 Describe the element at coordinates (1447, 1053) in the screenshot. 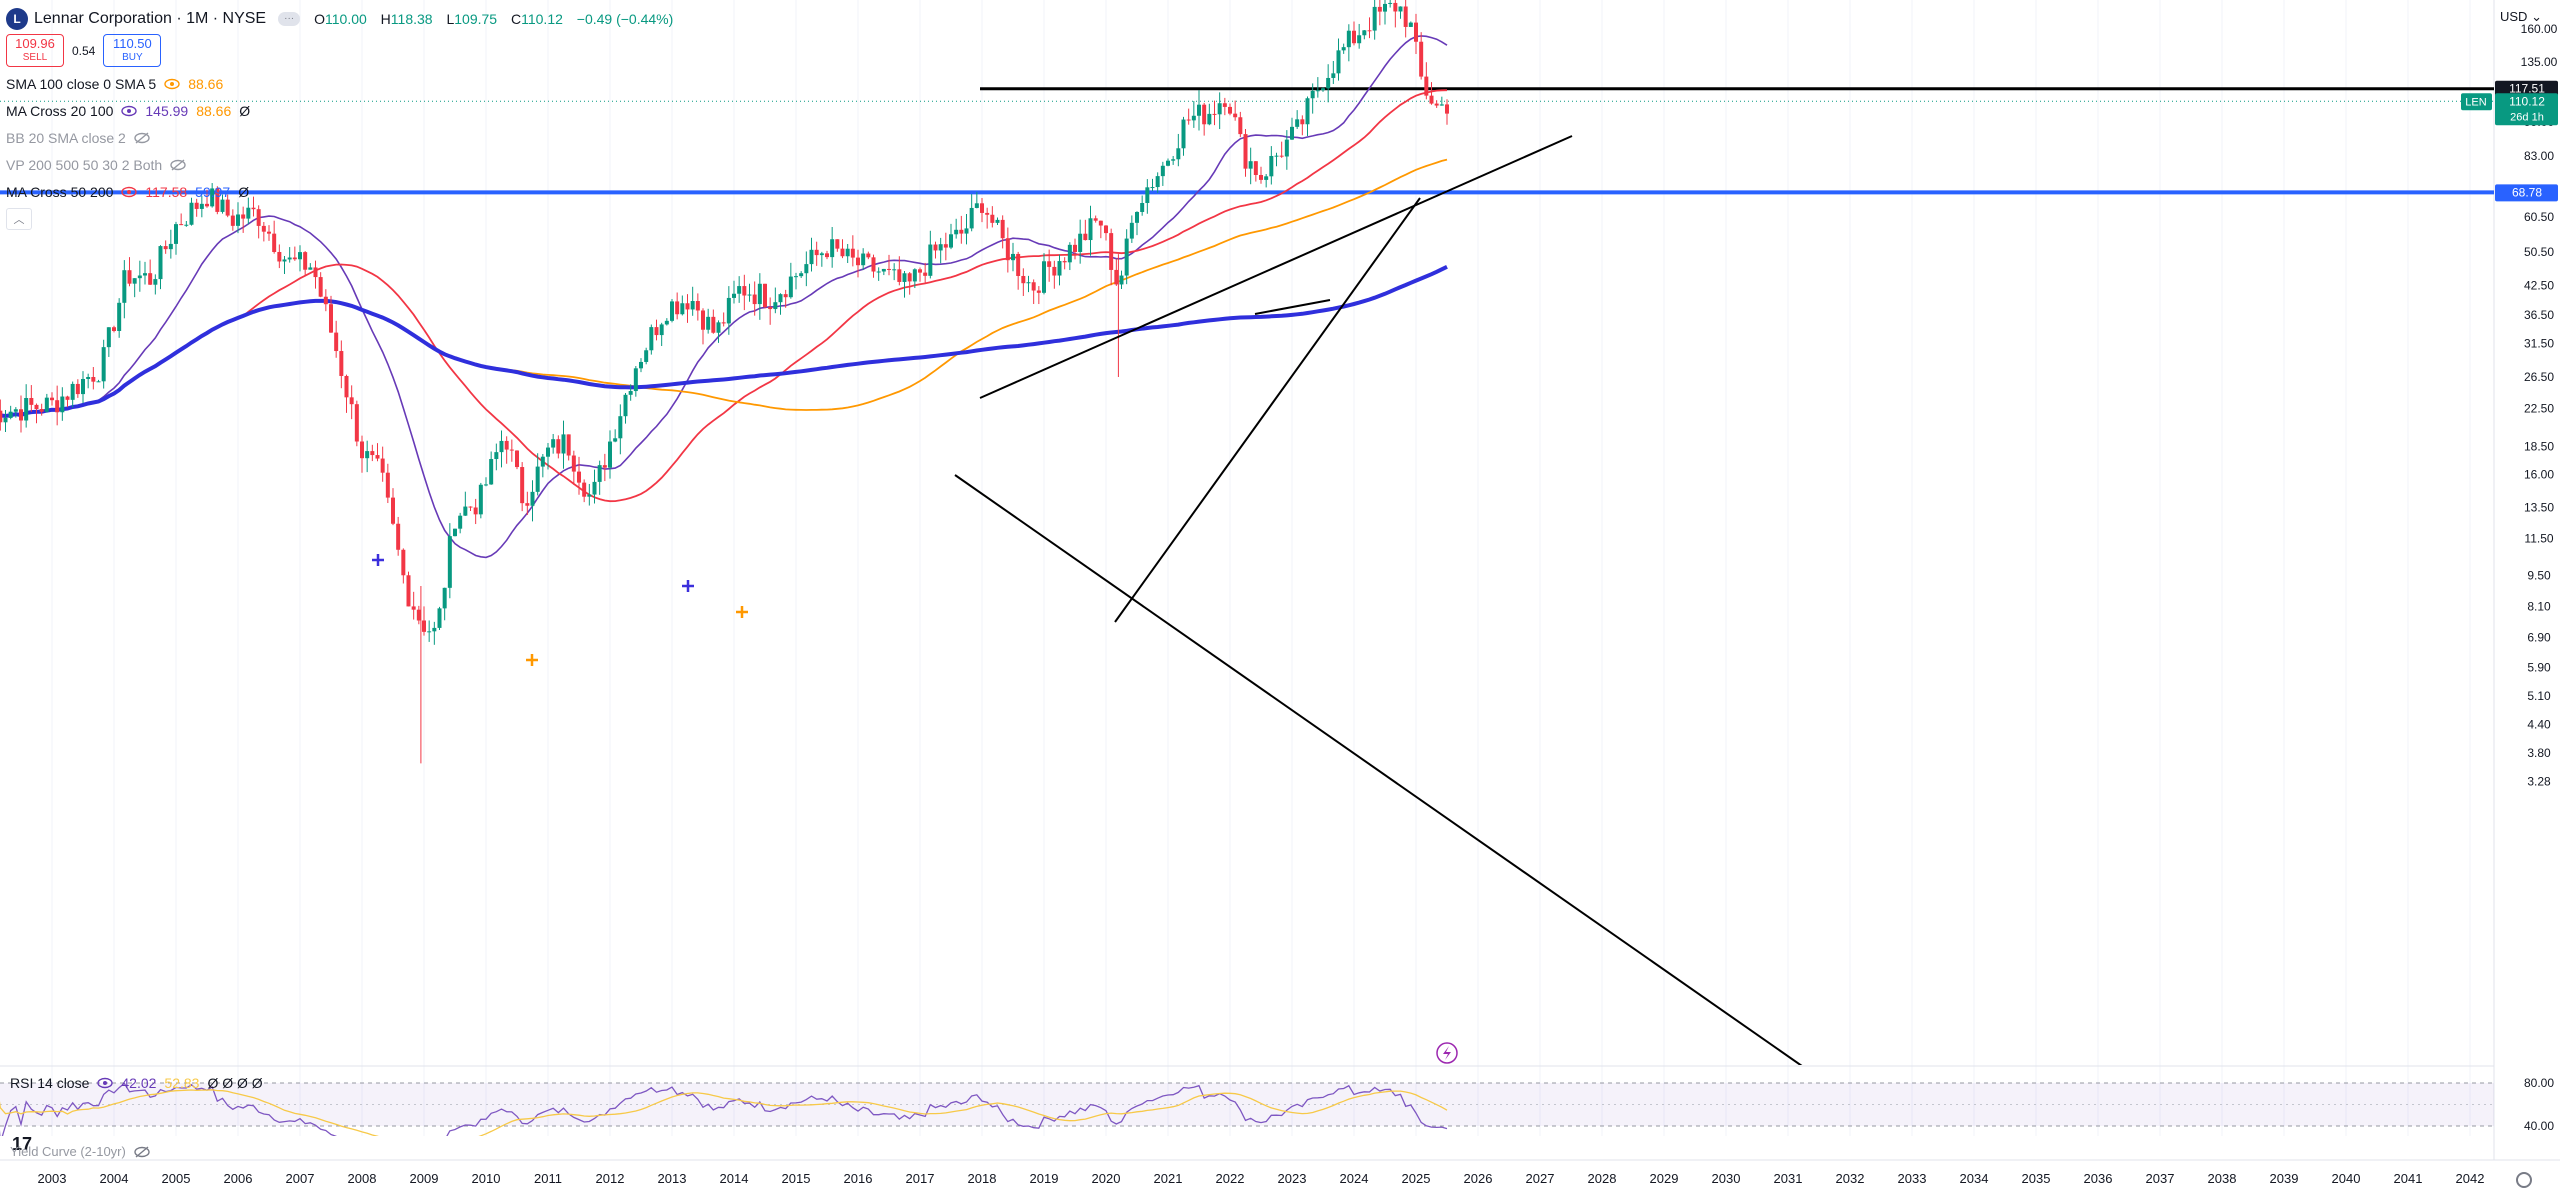

I see `lightning-icon` at that location.